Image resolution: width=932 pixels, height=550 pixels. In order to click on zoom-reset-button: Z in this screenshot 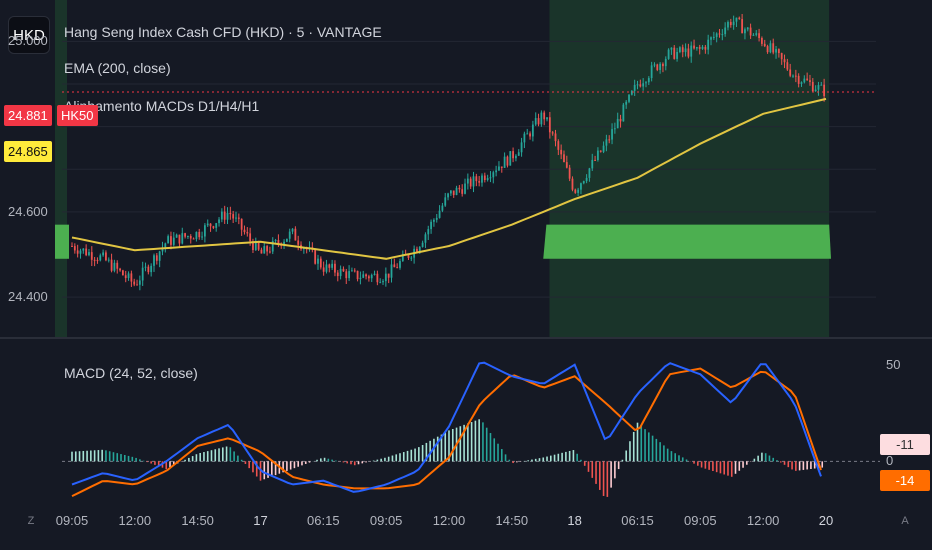, I will do `click(31, 521)`.